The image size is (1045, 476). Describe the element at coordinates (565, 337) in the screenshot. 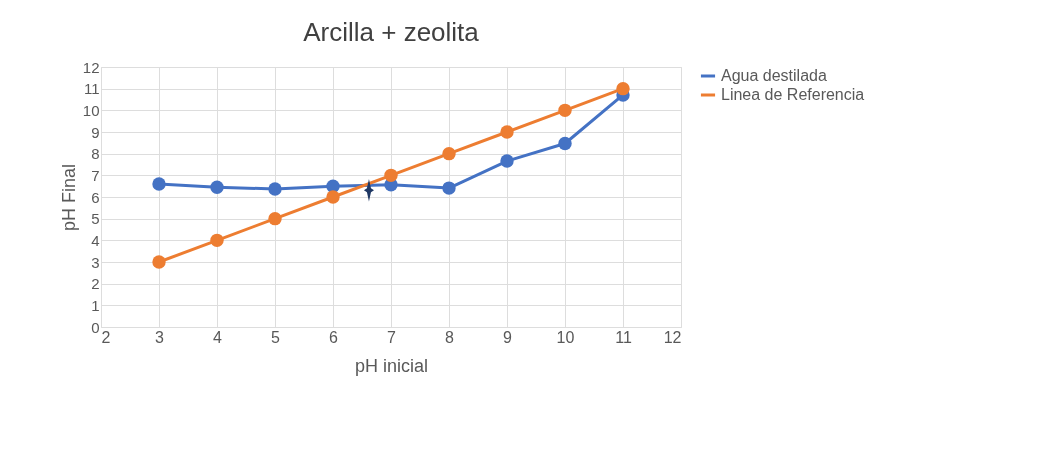

I see `x-tick-label: 10` at that location.